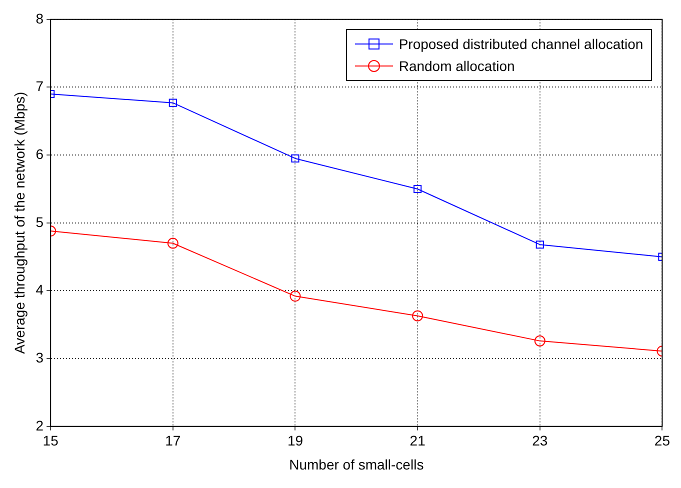 The height and width of the screenshot is (488, 681). What do you see at coordinates (40, 425) in the screenshot?
I see `y-tick-label: 2` at bounding box center [40, 425].